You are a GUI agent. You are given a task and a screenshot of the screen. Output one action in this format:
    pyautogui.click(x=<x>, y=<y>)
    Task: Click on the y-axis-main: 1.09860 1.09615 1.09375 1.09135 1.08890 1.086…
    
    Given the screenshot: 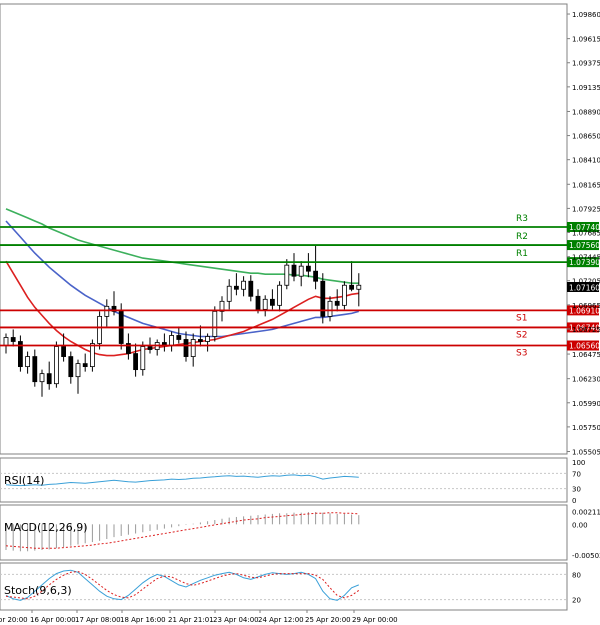 What is the action you would take?
    pyautogui.click(x=583, y=233)
    